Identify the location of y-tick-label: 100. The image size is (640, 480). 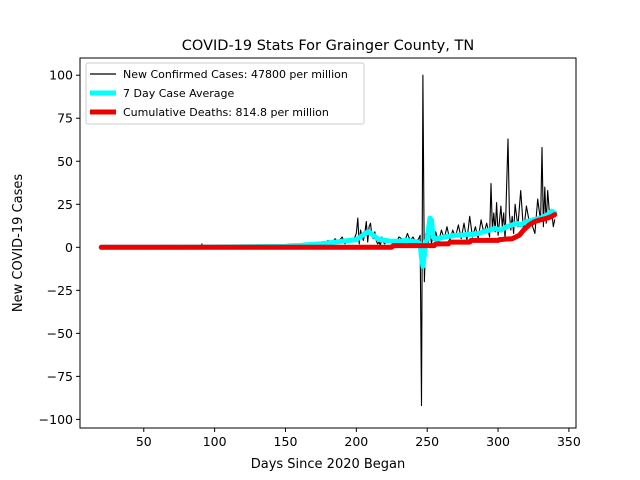
(61, 75).